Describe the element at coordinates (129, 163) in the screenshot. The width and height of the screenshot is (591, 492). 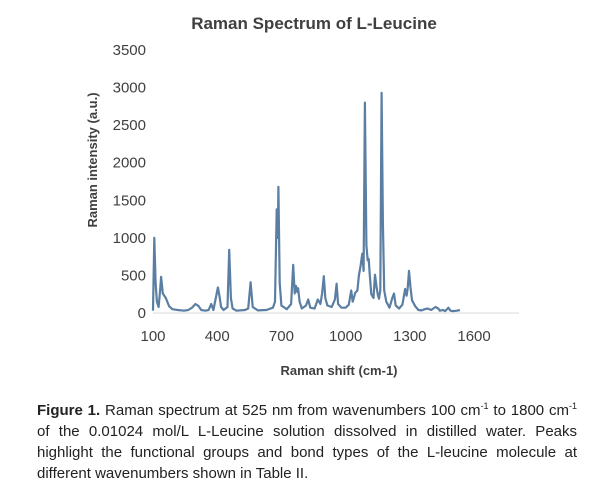
I see `y-tick-label: 2000` at that location.